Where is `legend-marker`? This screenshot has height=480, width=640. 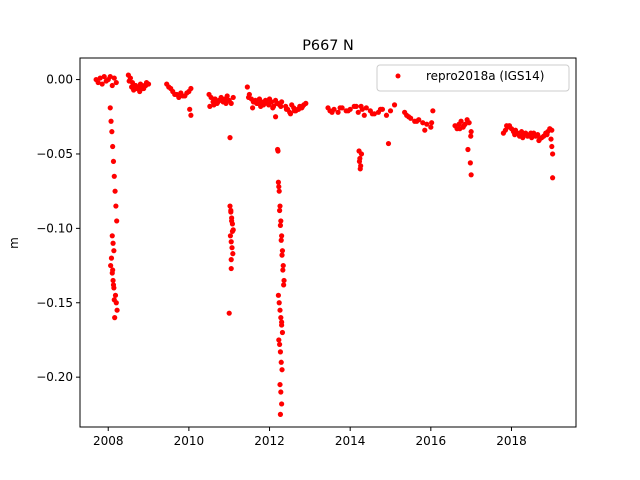 legend-marker is located at coordinates (398, 76).